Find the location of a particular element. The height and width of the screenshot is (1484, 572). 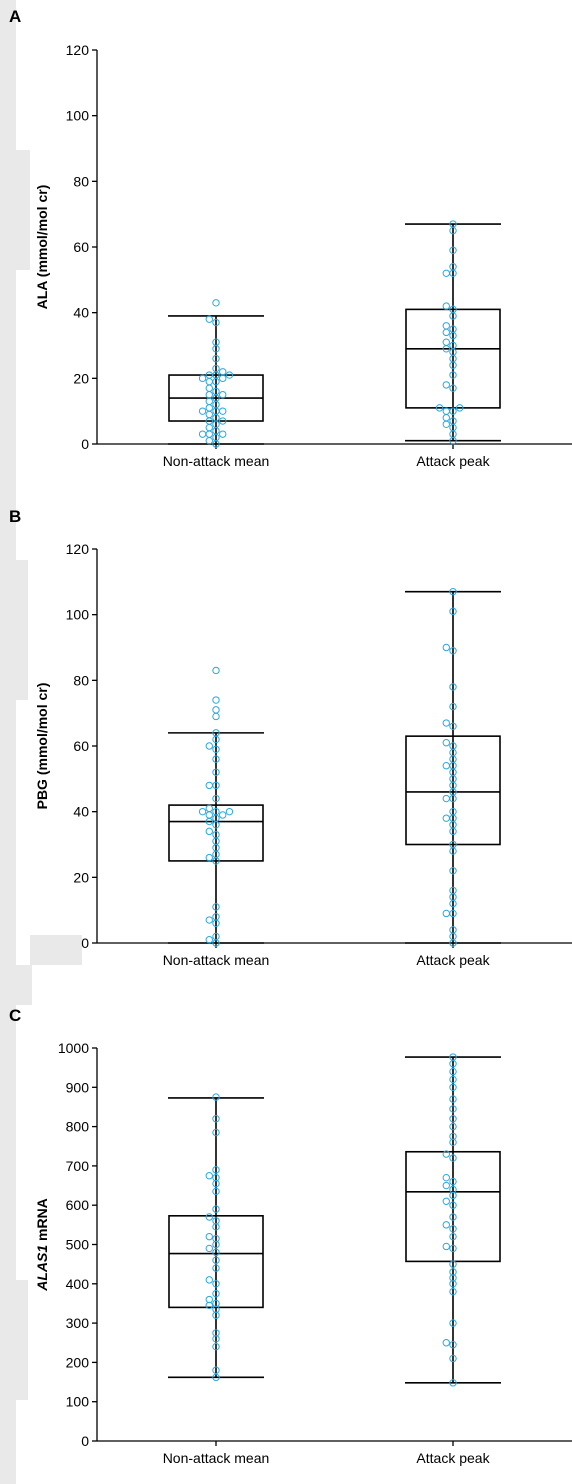

x-category-label: Attack peak is located at coordinates (453, 1458).